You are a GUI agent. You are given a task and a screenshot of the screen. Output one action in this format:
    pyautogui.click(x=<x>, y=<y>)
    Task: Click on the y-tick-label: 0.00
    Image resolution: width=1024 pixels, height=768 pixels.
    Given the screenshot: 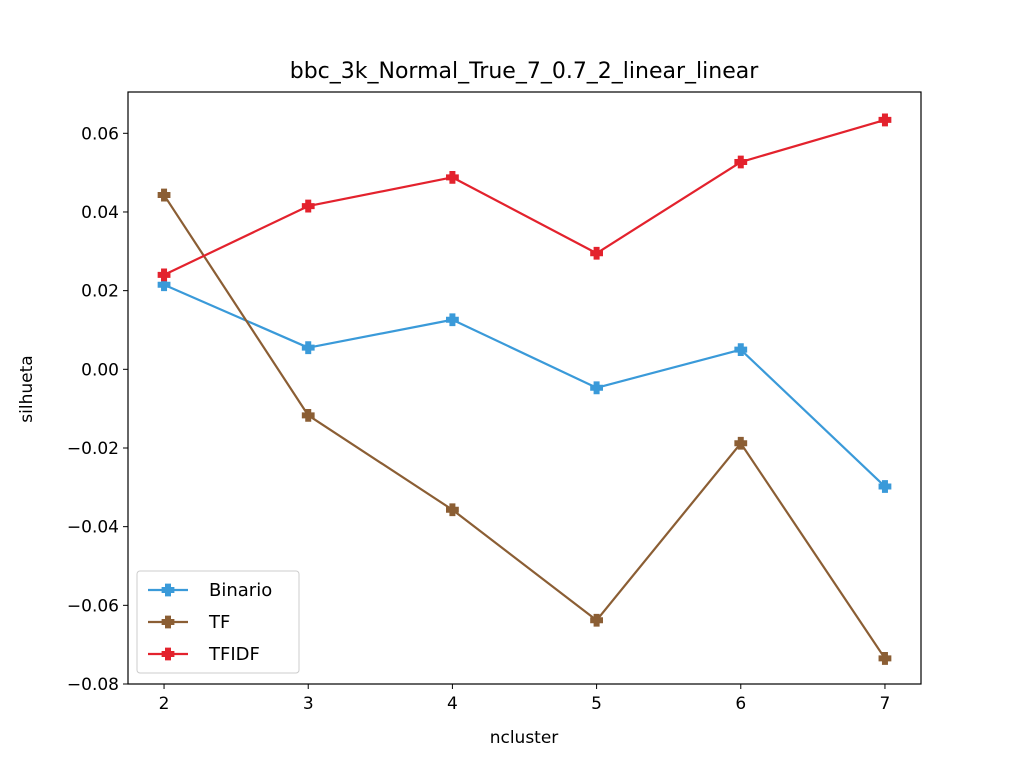 What is the action you would take?
    pyautogui.click(x=100, y=370)
    